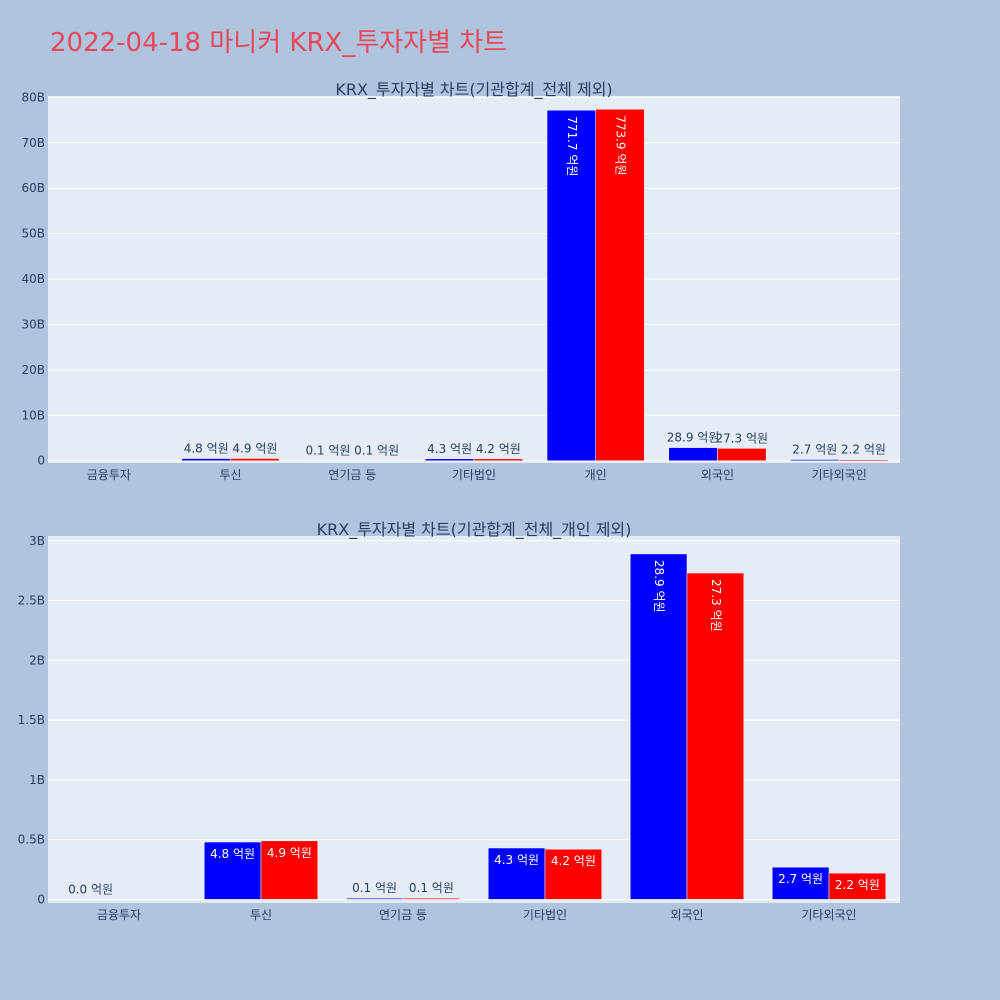 The width and height of the screenshot is (1000, 1000). I want to click on y-tick-label: 3B, so click(37, 541).